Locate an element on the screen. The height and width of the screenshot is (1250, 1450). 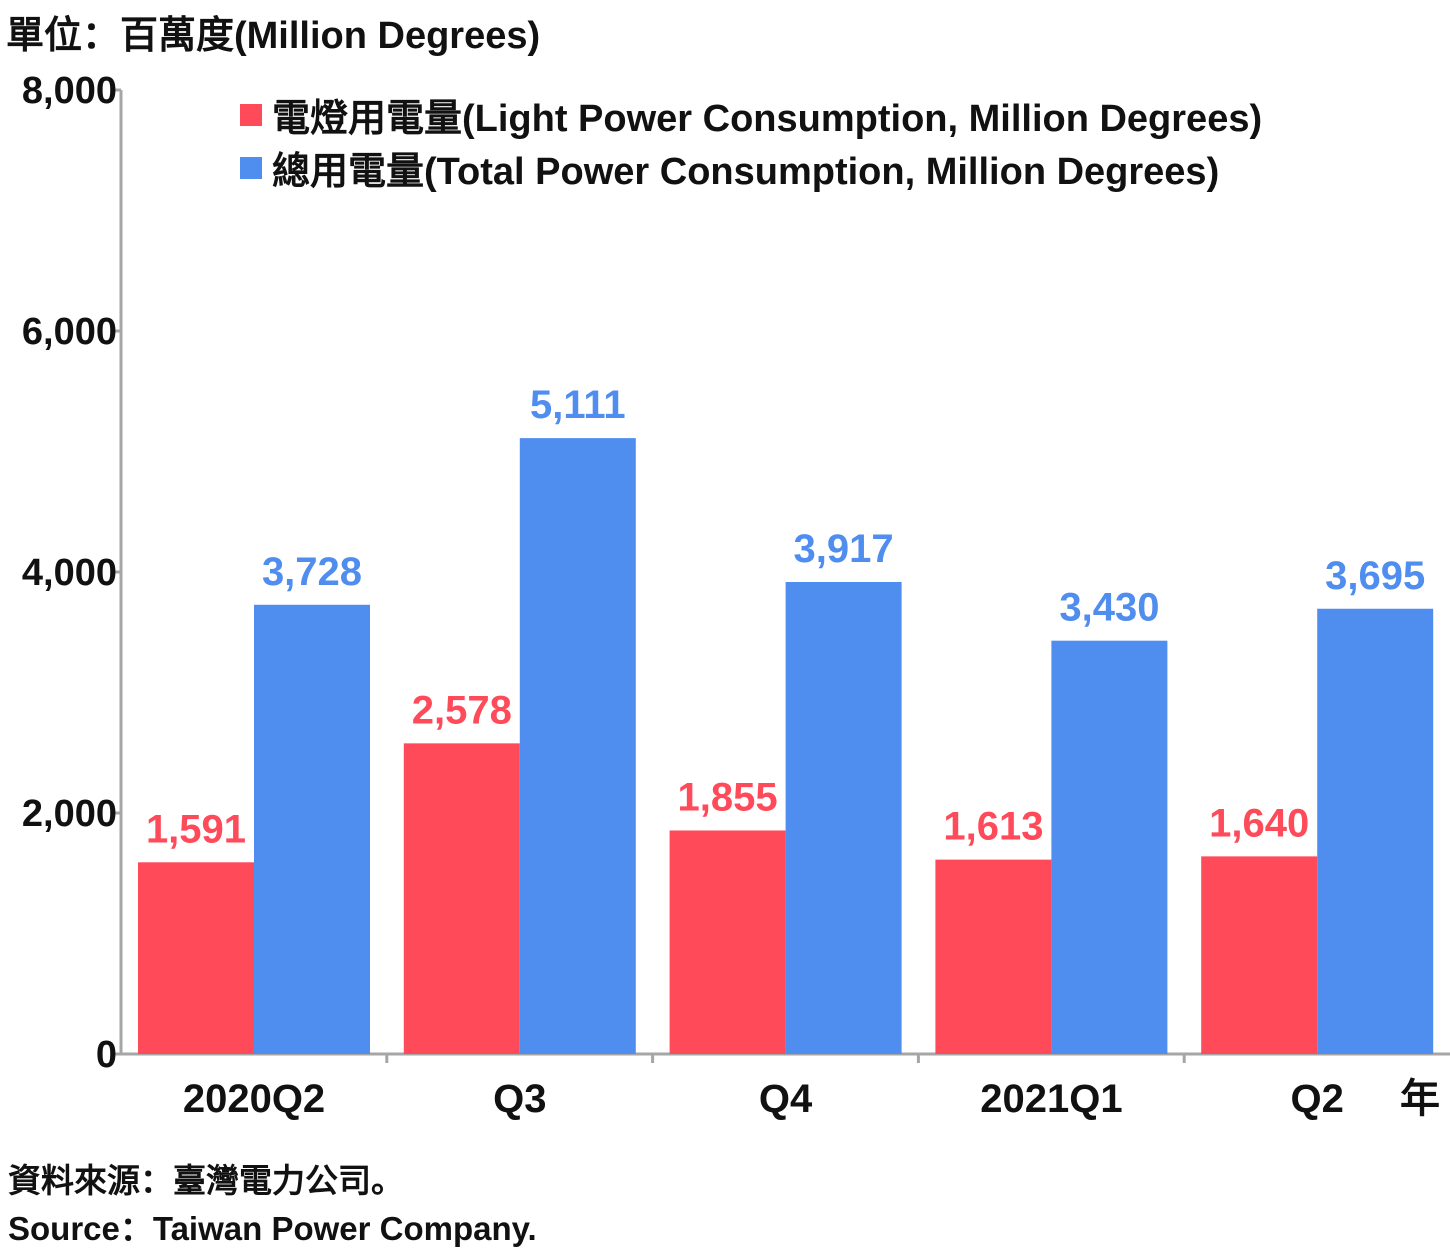
x-tick-label: Q2 is located at coordinates (1317, 1099).